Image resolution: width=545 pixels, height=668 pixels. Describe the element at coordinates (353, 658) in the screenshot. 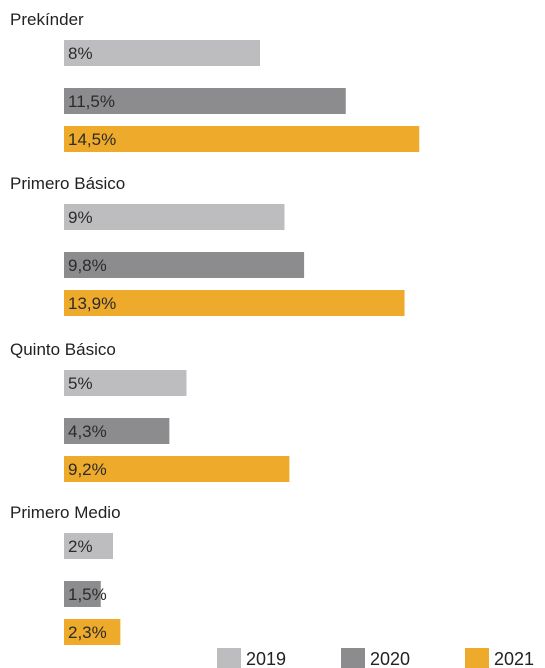

I see `legend-swatch-2020` at that location.